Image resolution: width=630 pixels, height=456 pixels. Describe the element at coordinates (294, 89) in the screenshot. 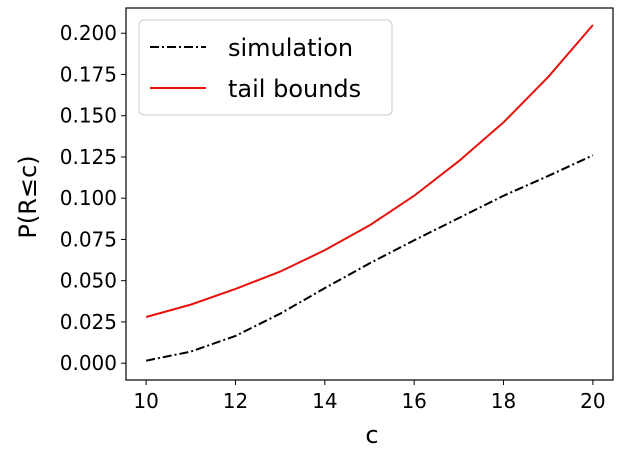

I see `legend-label-tail-bounds: tail bounds` at that location.